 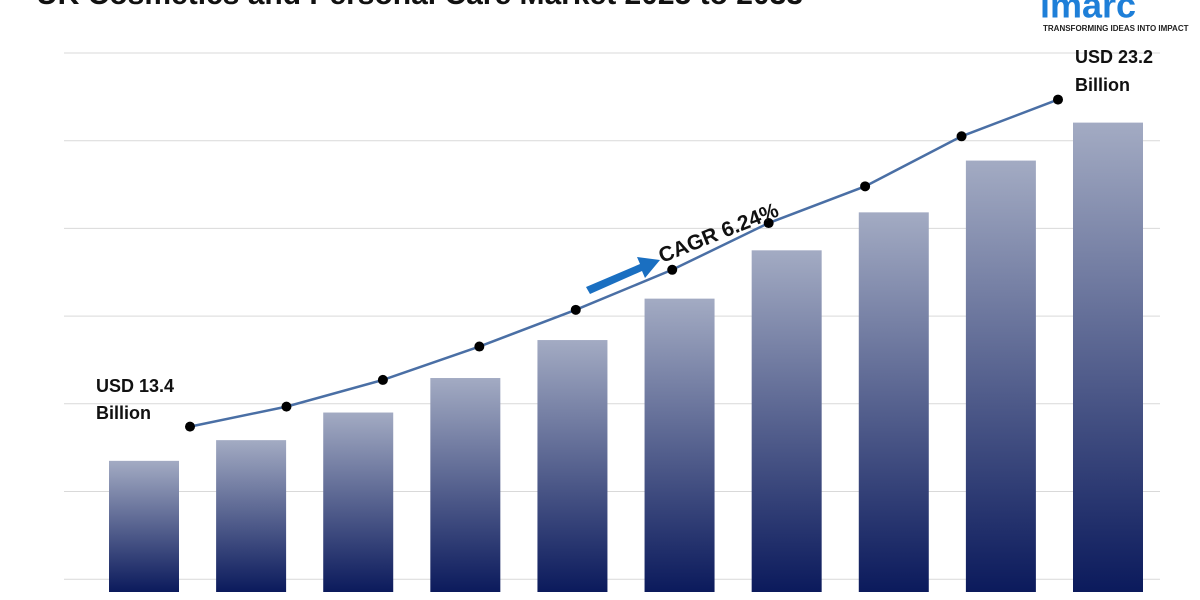 What do you see at coordinates (1088, 13) in the screenshot?
I see `logo-name: imarc` at bounding box center [1088, 13].